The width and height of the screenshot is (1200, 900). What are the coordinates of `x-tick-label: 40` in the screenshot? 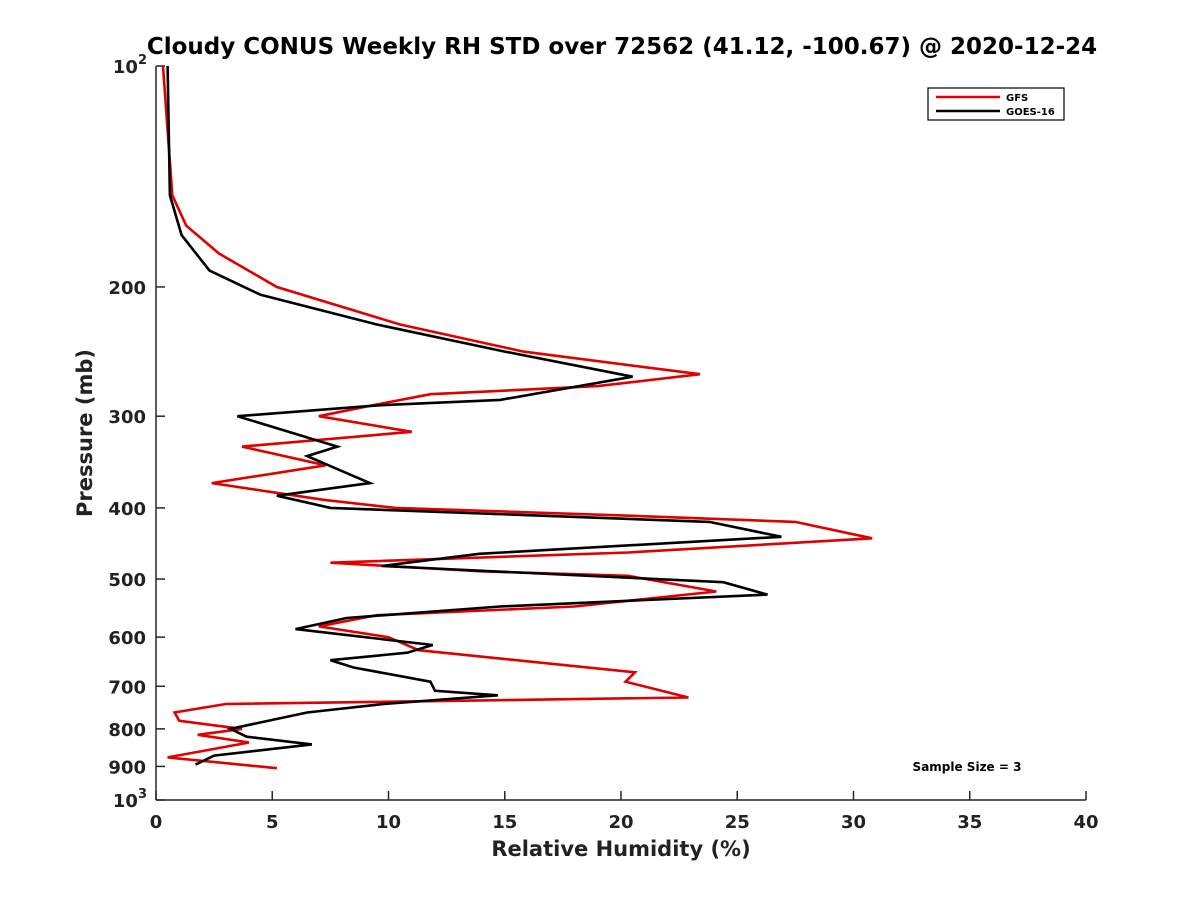 It's located at (1085, 822).